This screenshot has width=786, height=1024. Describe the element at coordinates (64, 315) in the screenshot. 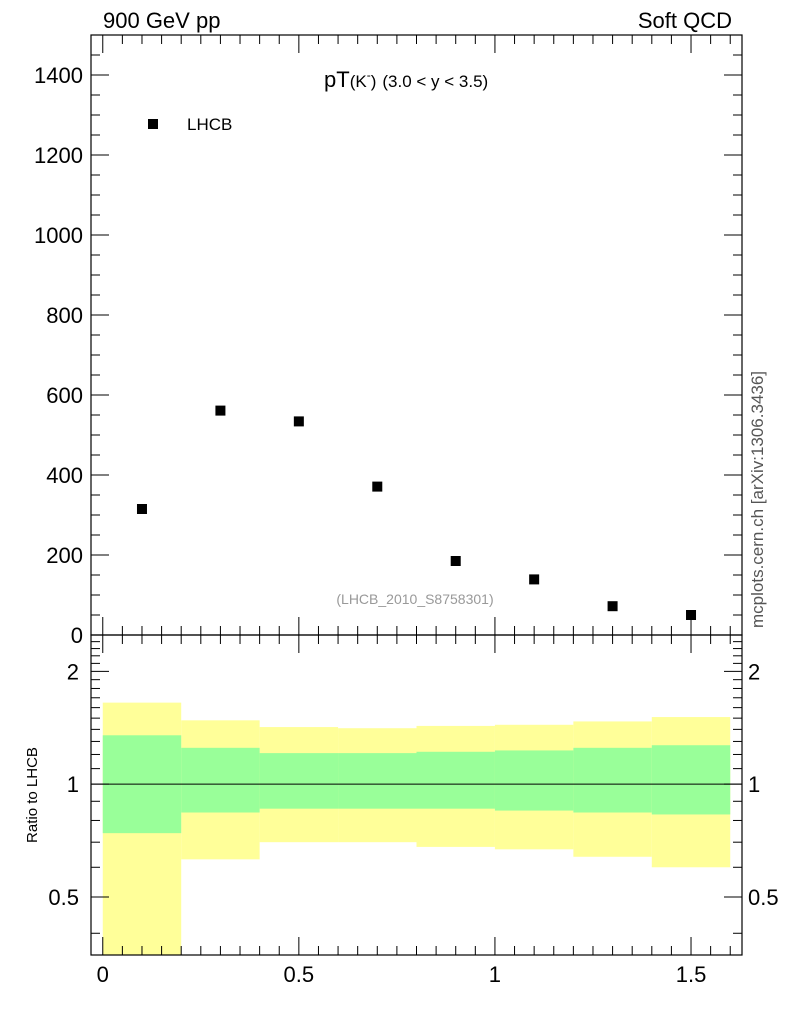

I see `y-tick-label: 800` at that location.